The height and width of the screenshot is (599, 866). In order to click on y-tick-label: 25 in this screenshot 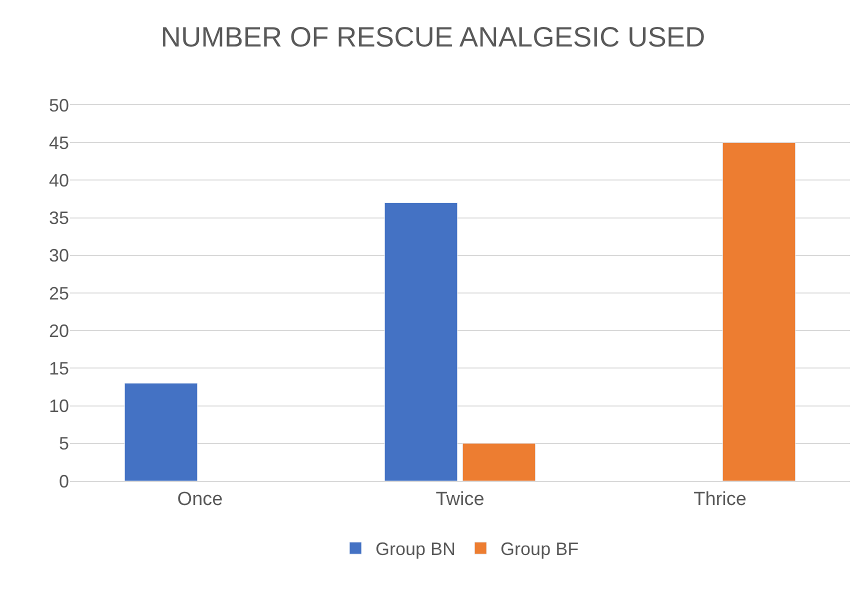, I will do `click(58, 293)`.